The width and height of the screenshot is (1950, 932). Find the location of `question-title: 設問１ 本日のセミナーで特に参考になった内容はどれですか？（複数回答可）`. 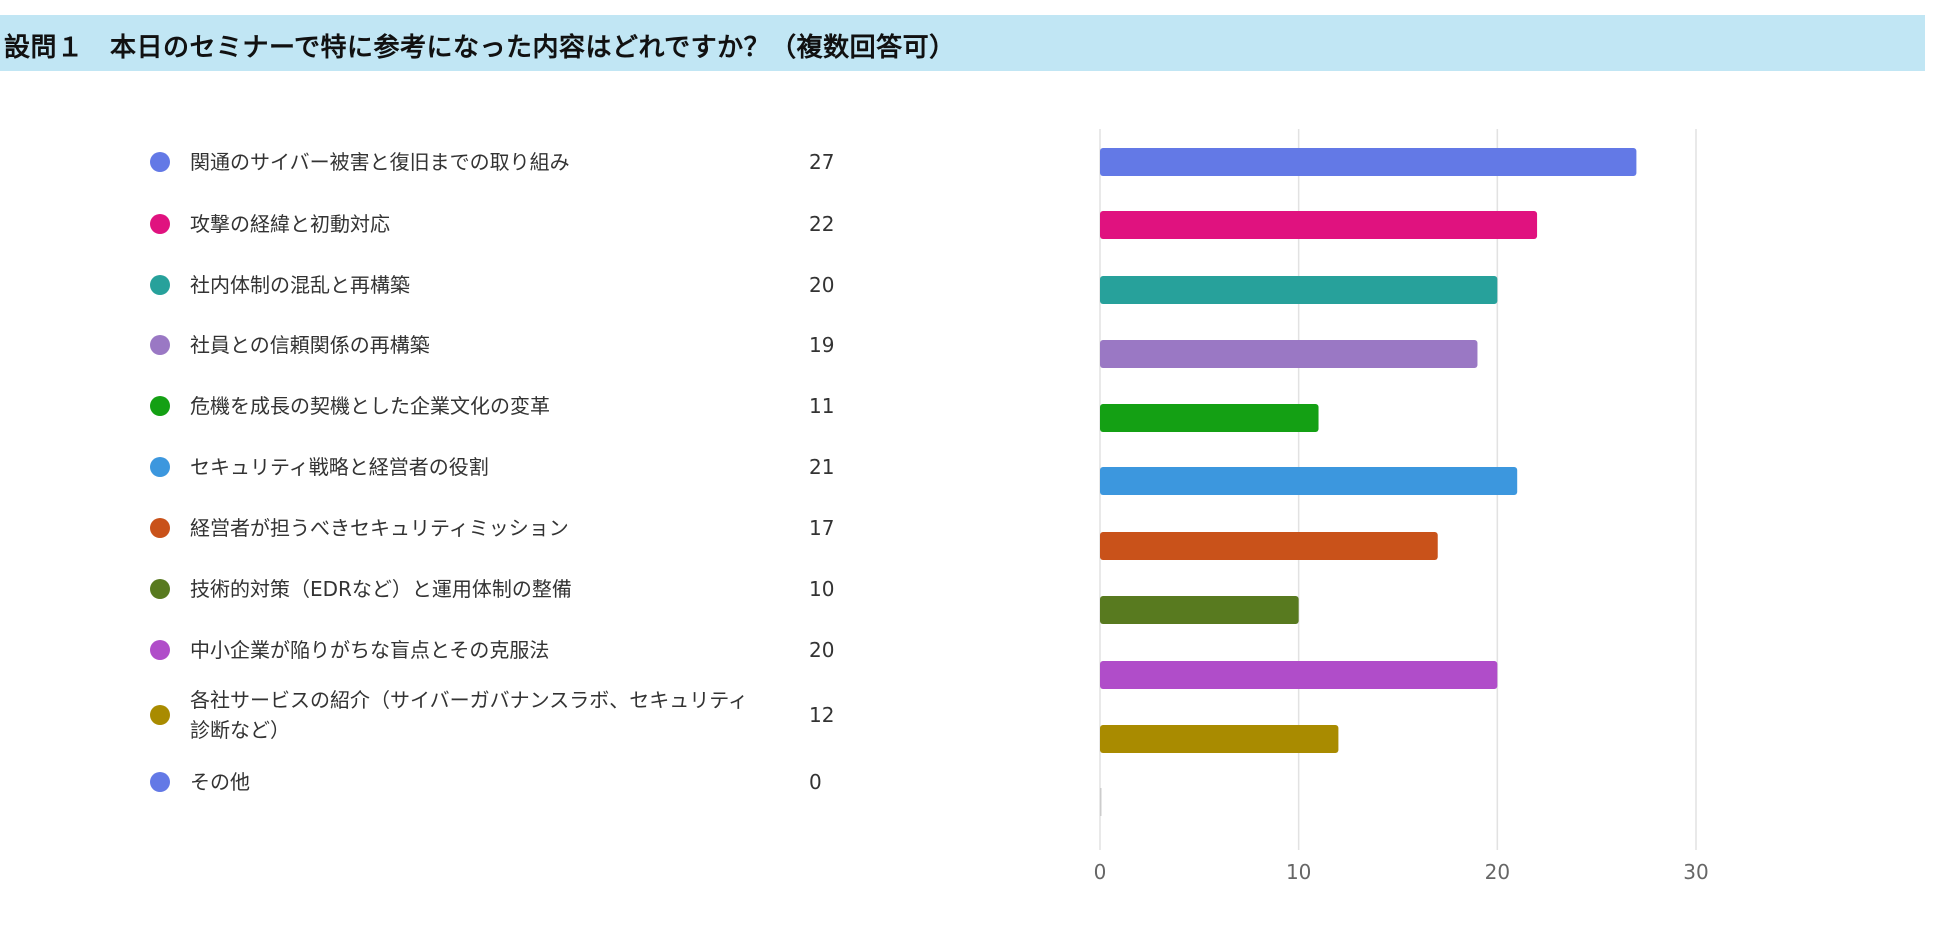

question-title: 設問１ 本日のセミナーで特に参考になった内容はどれですか？（複数回答可） is located at coordinates (480, 48).